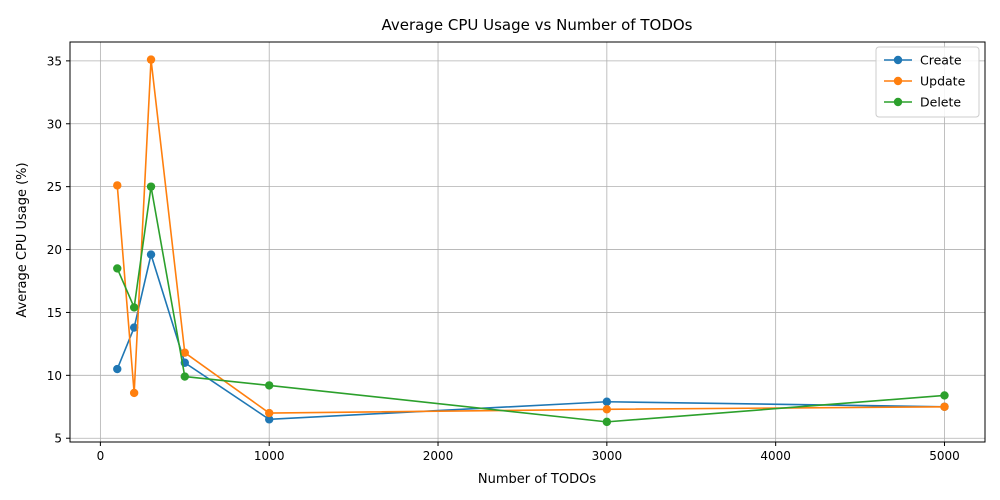 The height and width of the screenshot is (500, 1000). Describe the element at coordinates (537, 25) in the screenshot. I see `chart-title: Average CPU Usage vs Number of TODOs` at that location.